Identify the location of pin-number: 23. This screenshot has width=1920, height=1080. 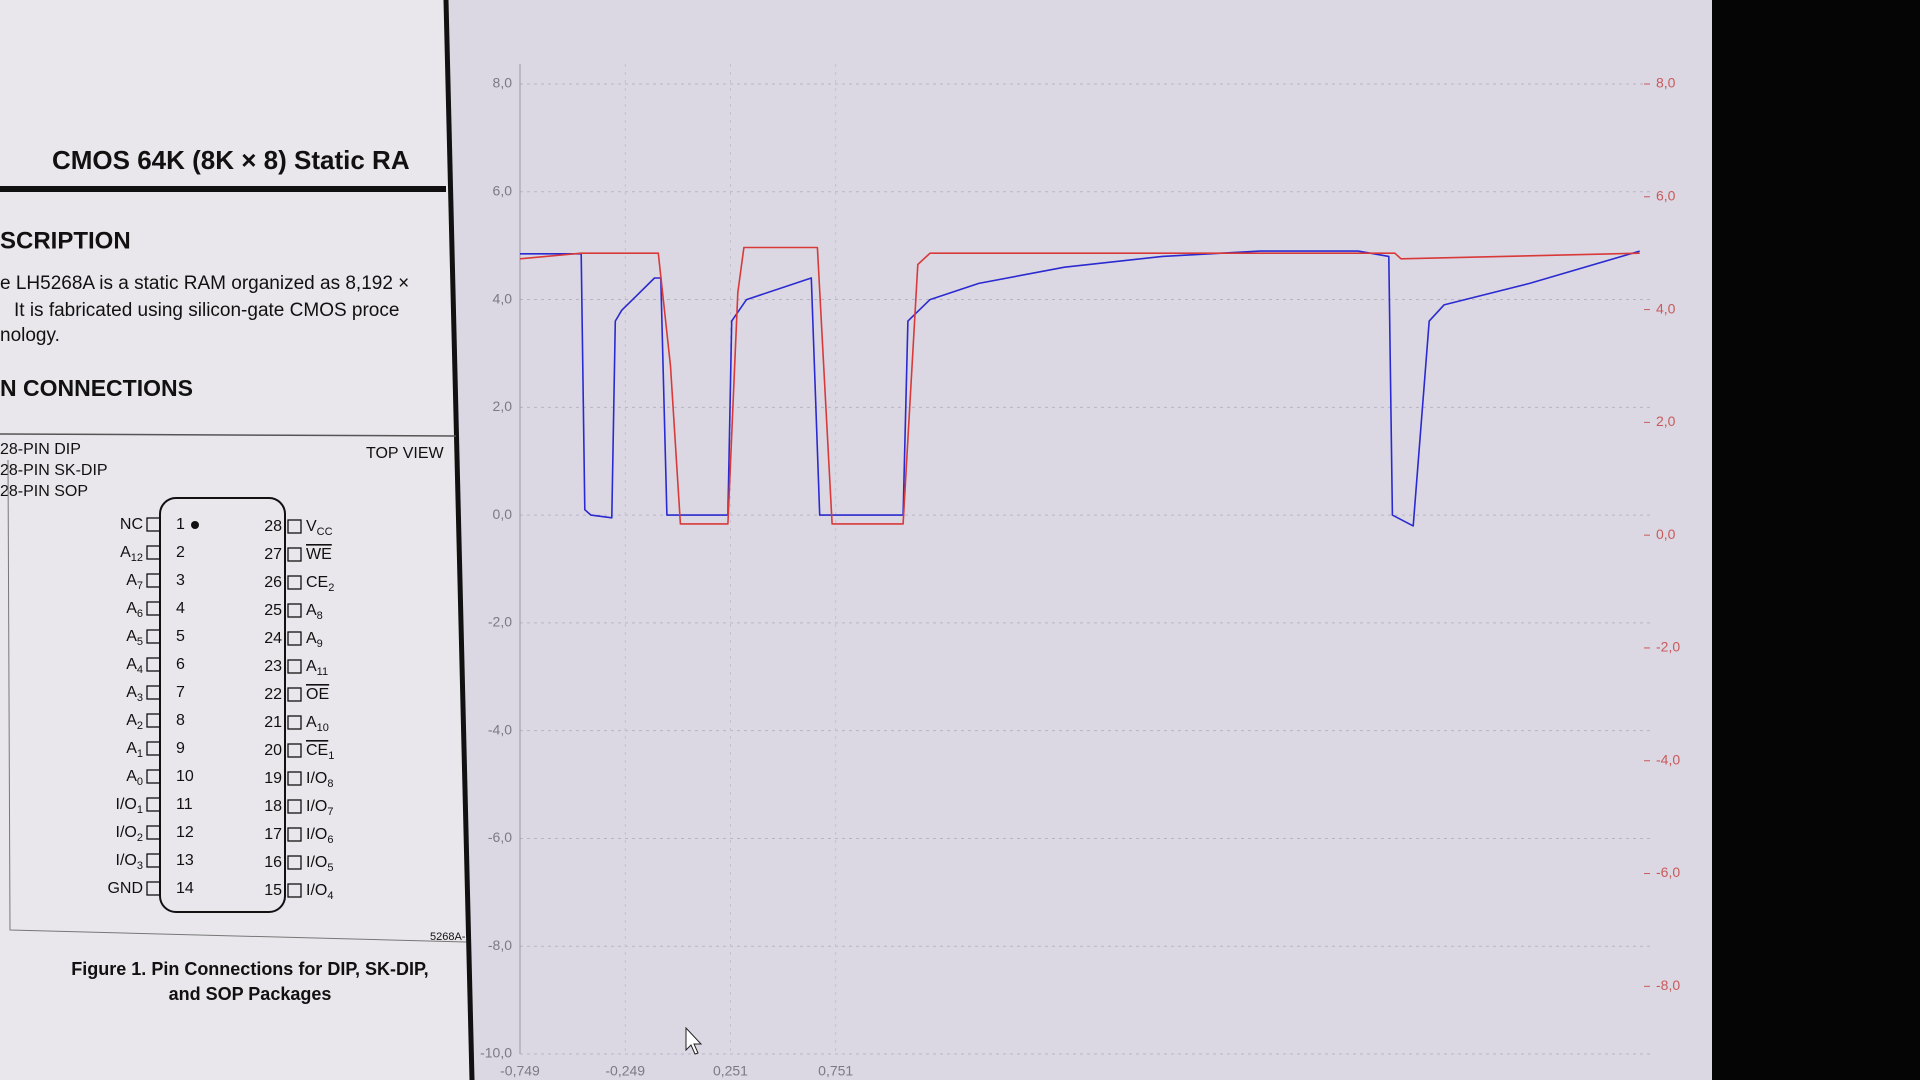
(273, 666).